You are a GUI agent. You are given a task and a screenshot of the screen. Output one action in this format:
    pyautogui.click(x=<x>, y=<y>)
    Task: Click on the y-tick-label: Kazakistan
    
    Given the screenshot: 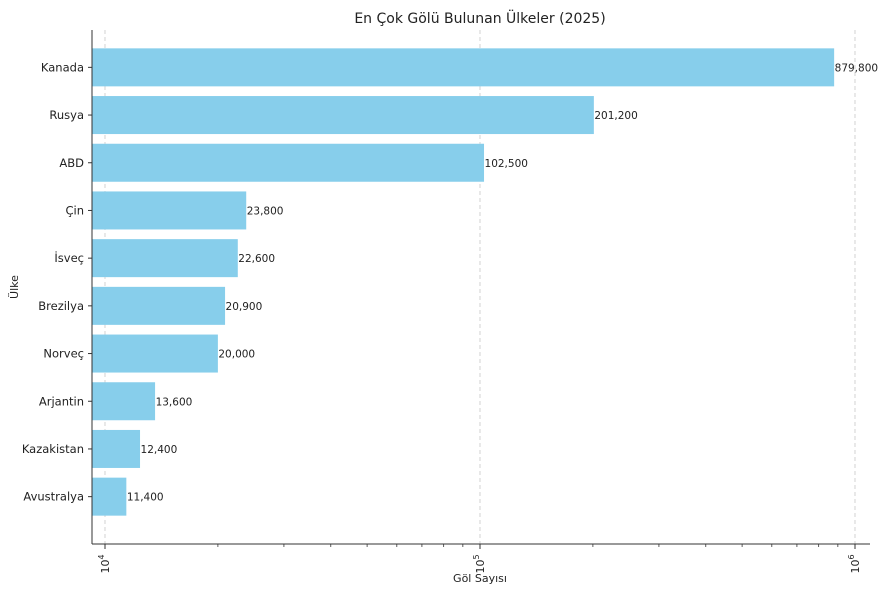 What is the action you would take?
    pyautogui.click(x=53, y=449)
    